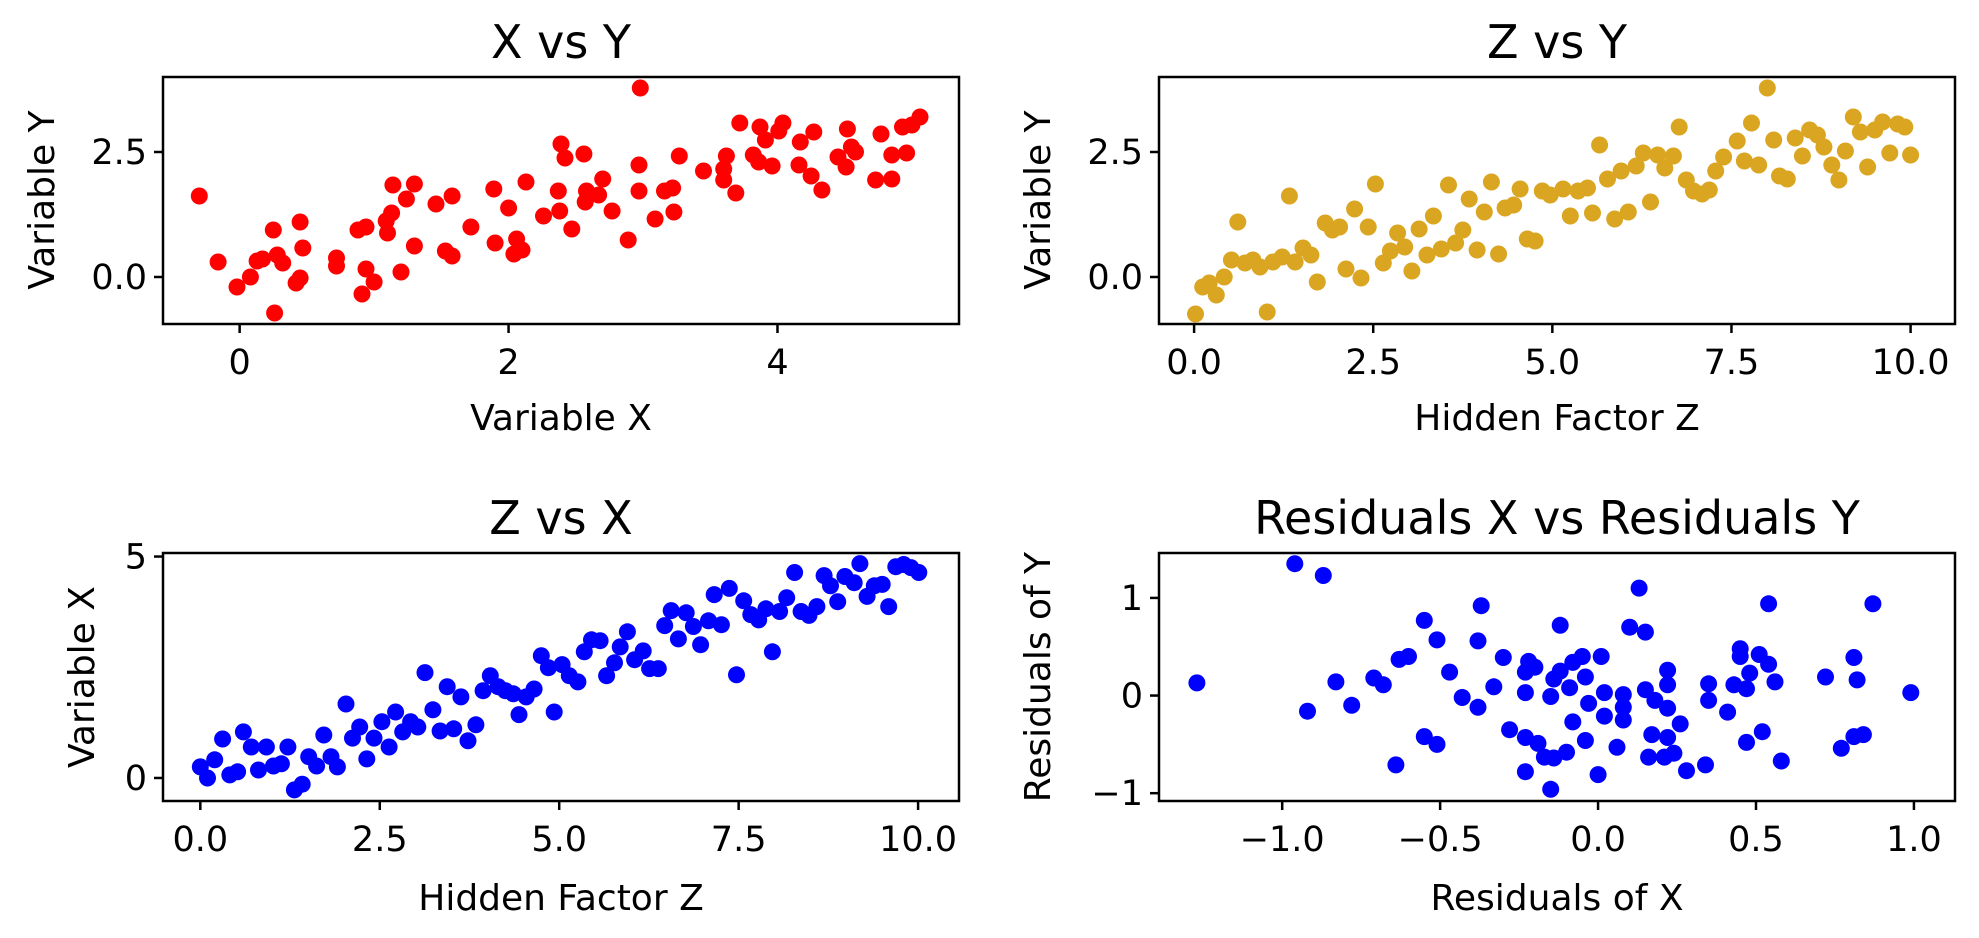  I want to click on x-axis-label: Residuals of X, so click(1556, 898).